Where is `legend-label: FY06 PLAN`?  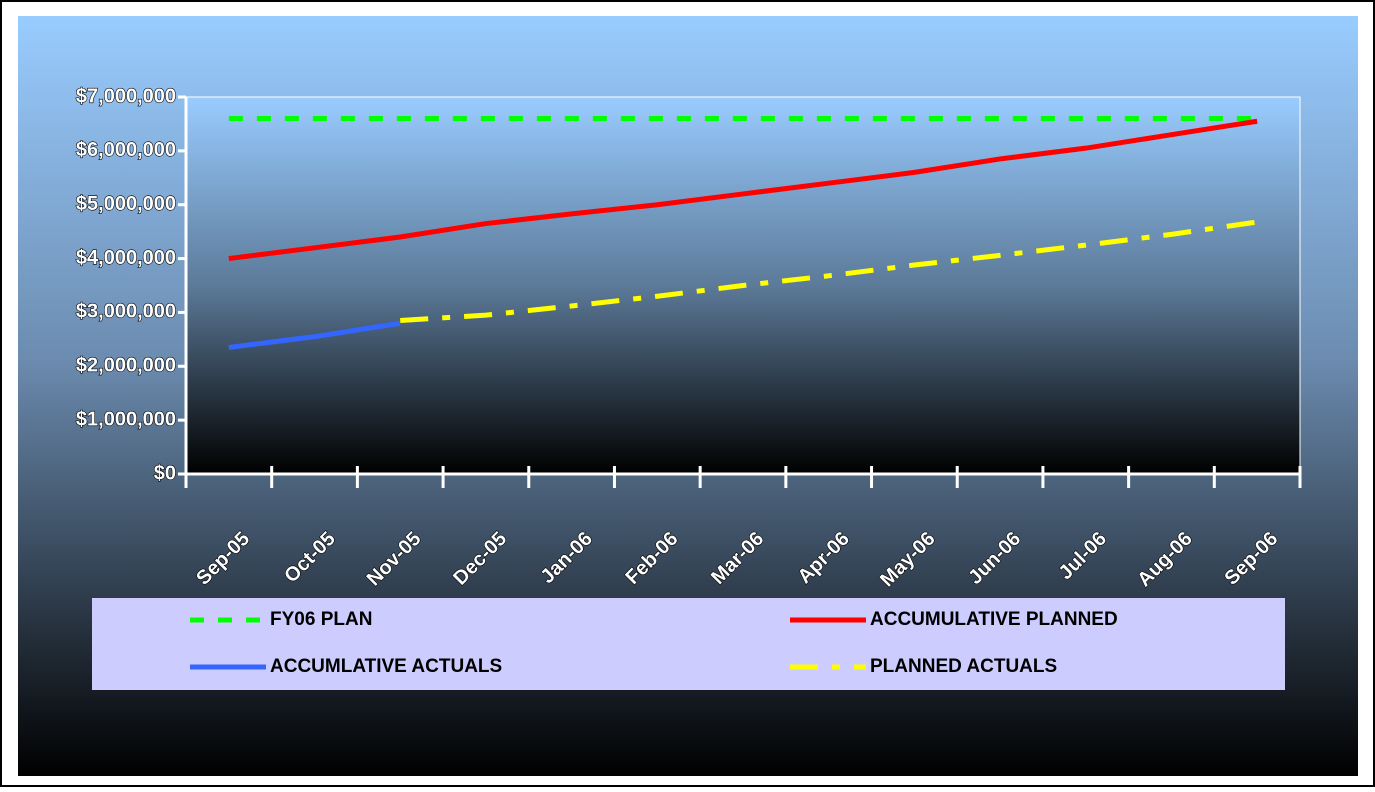 legend-label: FY06 PLAN is located at coordinates (321, 619).